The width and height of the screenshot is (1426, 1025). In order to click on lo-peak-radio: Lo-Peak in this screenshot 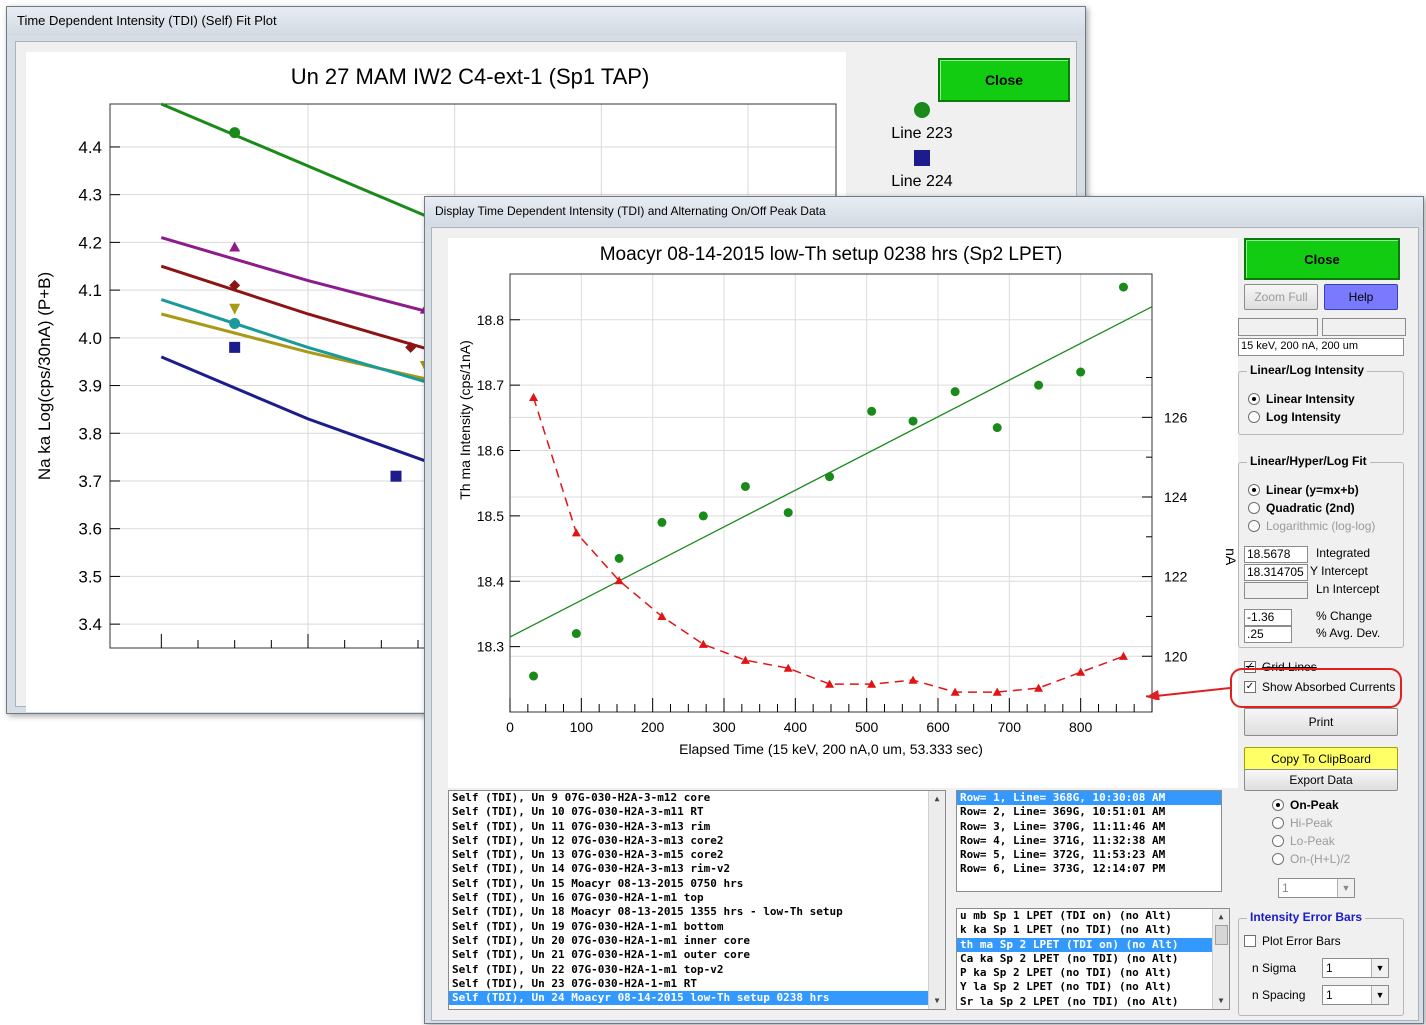, I will do `click(1303, 841)`.